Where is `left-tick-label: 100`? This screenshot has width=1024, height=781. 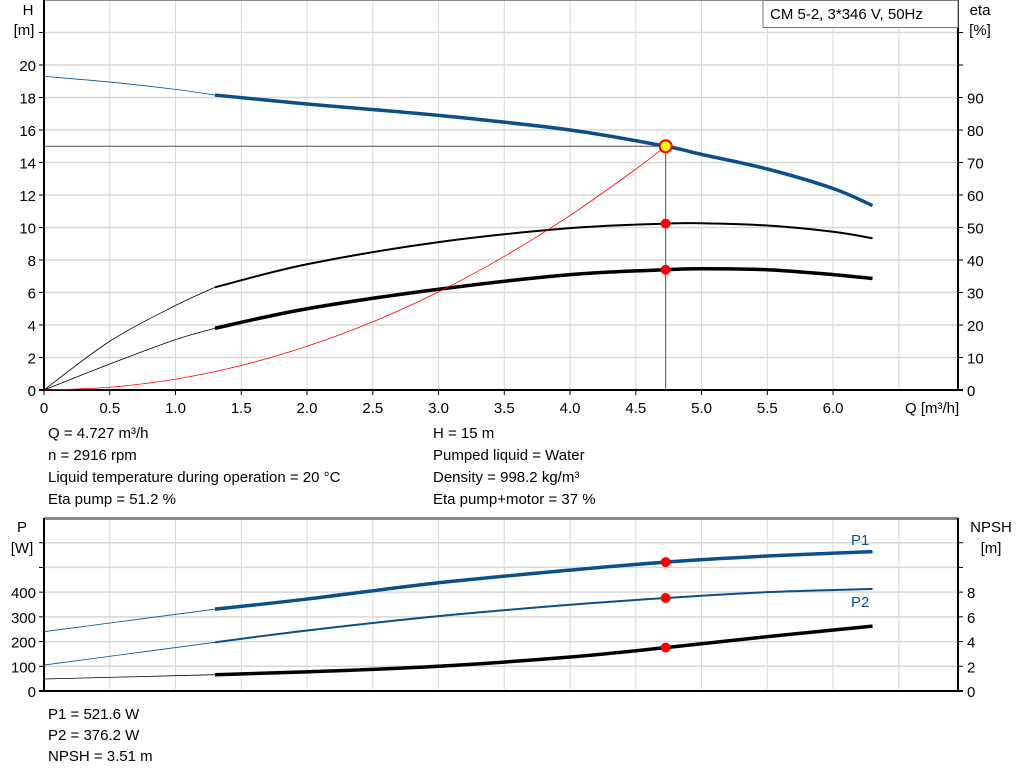
left-tick-label: 100 is located at coordinates (23, 667).